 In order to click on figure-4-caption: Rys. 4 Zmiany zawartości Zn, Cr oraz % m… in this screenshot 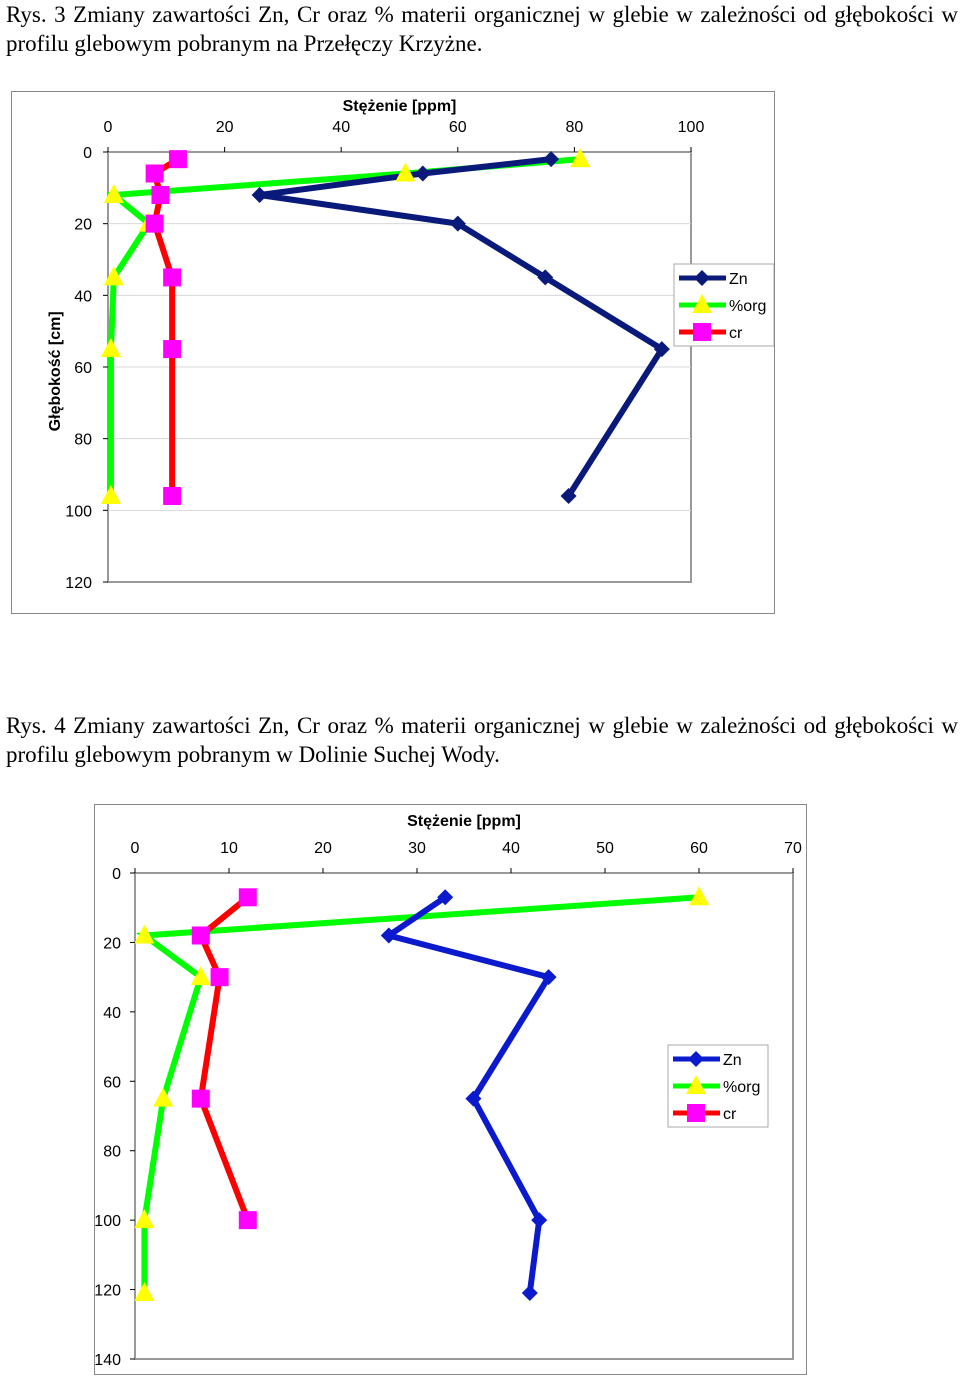, I will do `click(482, 740)`.